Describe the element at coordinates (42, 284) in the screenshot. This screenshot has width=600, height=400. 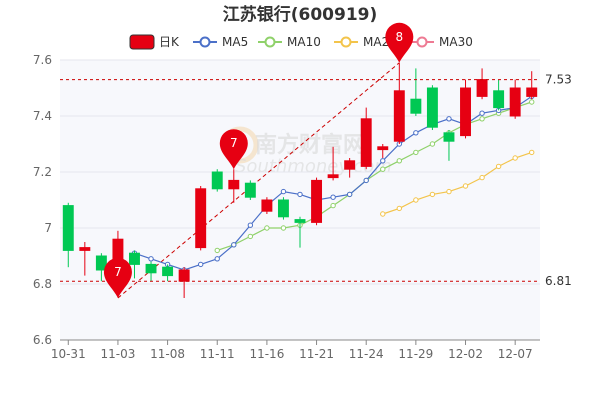
I see `y-tick-label: 6.8` at that location.